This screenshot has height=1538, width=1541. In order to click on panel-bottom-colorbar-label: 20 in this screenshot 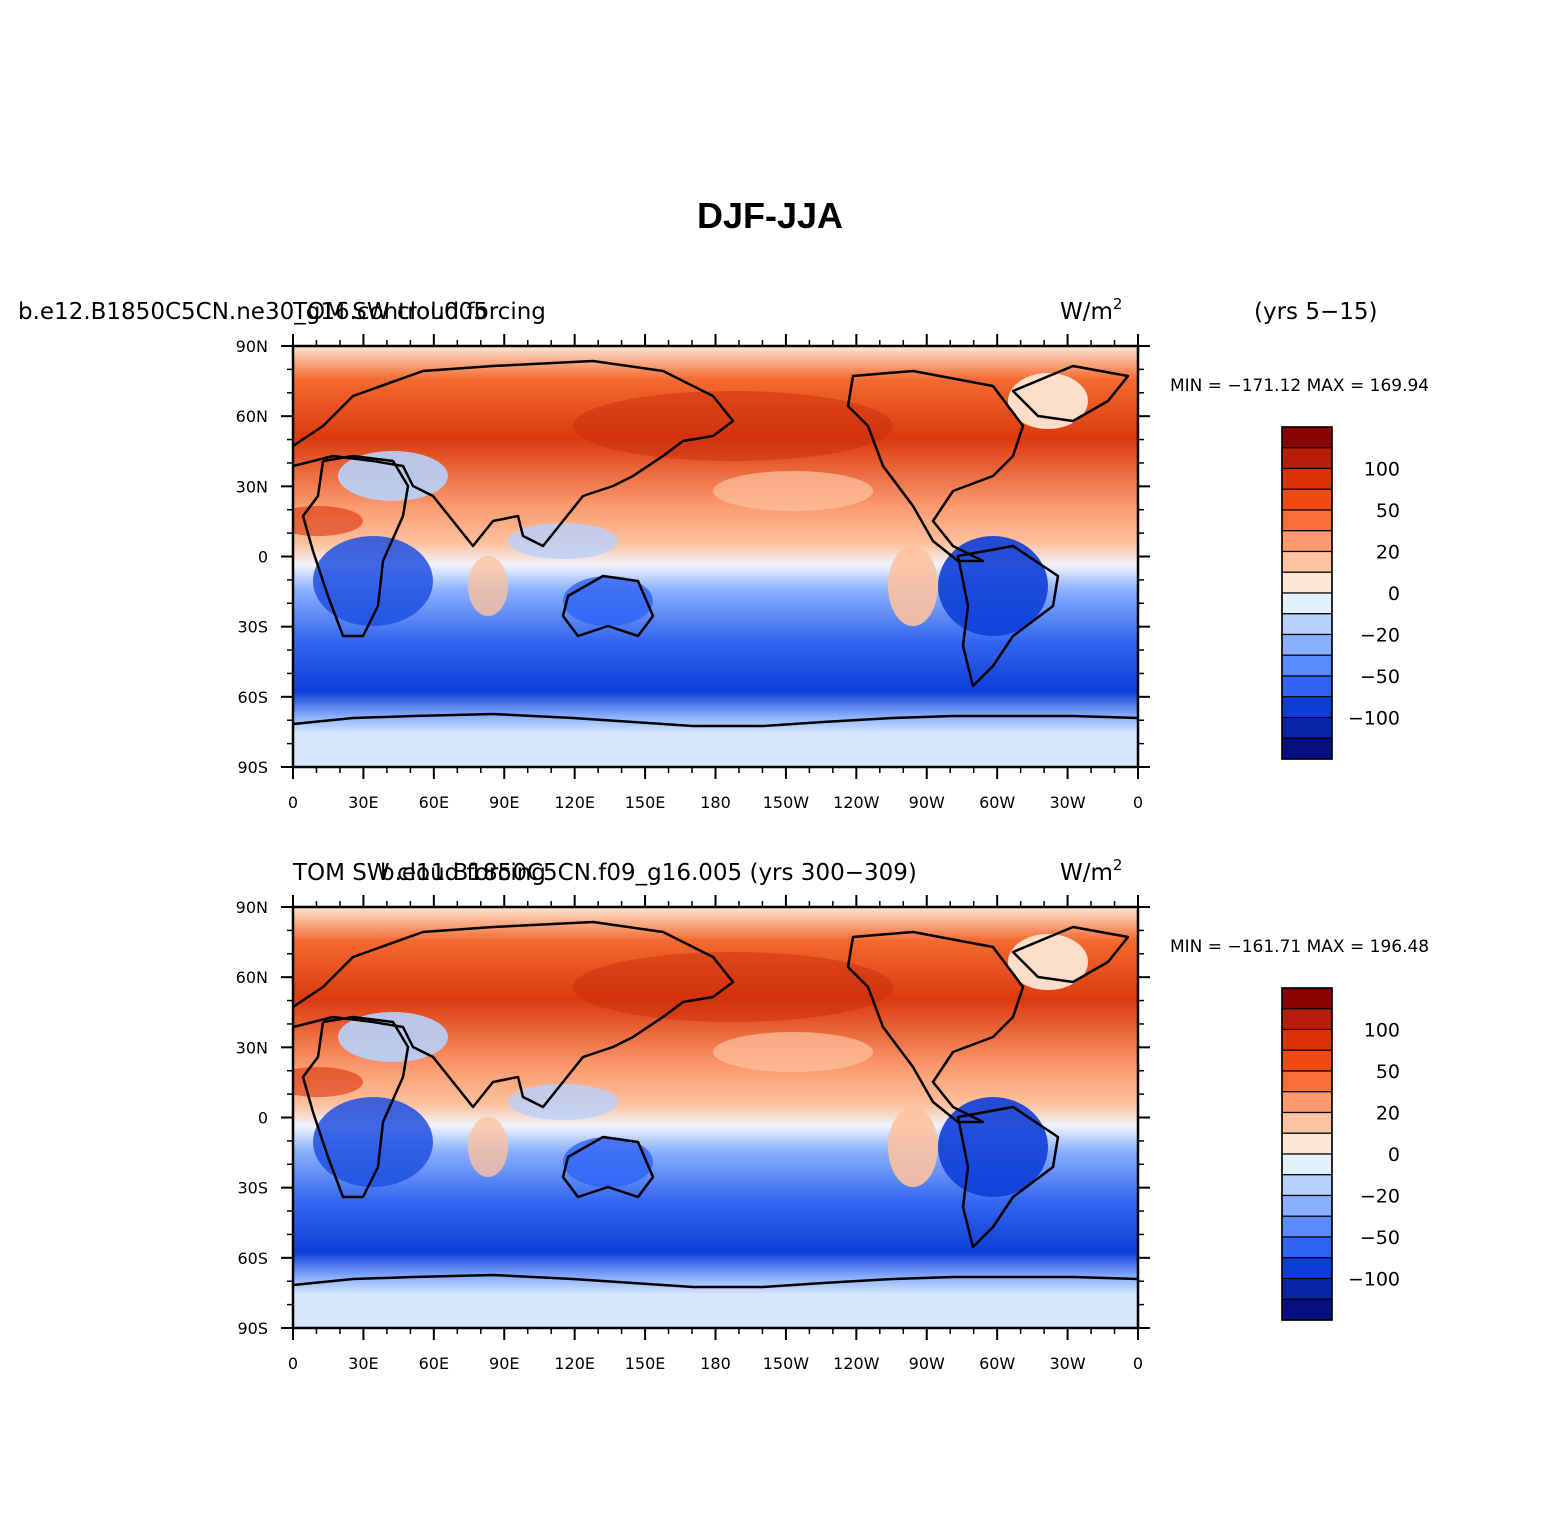, I will do `click(1388, 1114)`.